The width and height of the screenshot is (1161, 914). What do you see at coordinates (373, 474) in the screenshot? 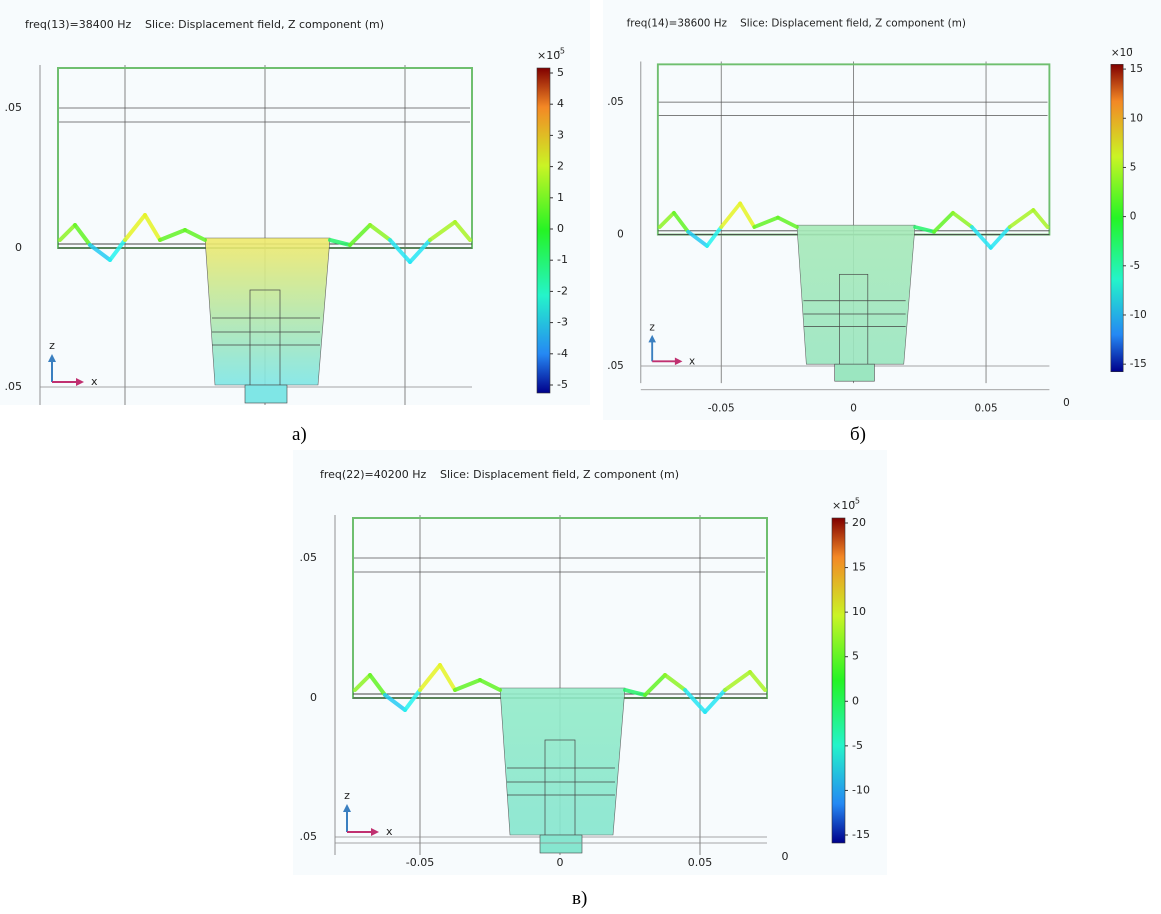
I see `panel-title: freq(22)=40200 Hz` at bounding box center [373, 474].